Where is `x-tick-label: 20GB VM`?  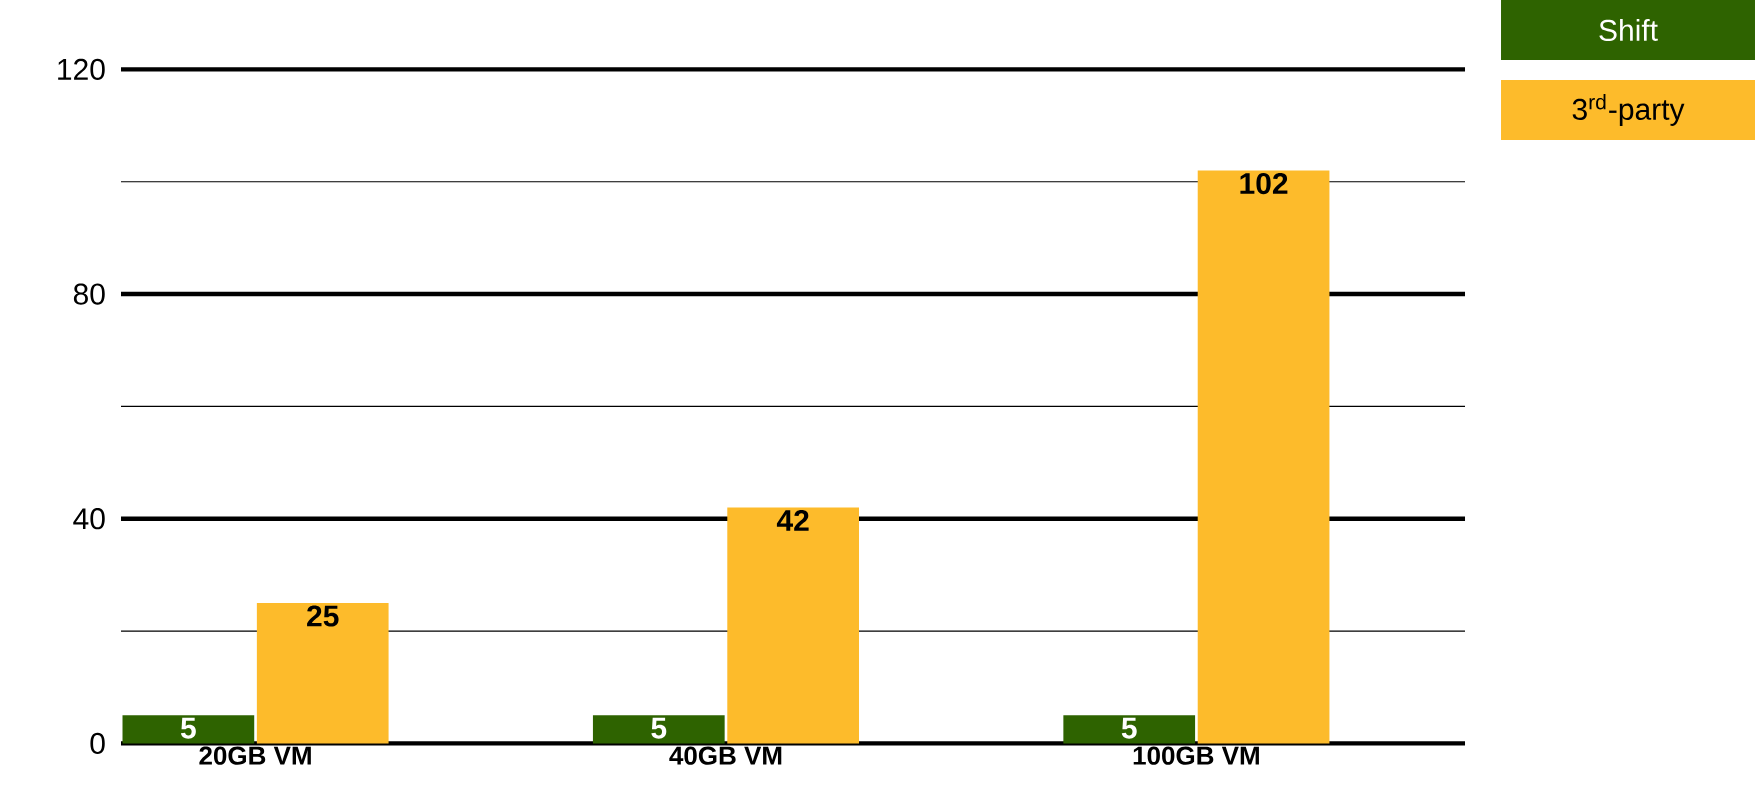
x-tick-label: 20GB VM is located at coordinates (255, 755).